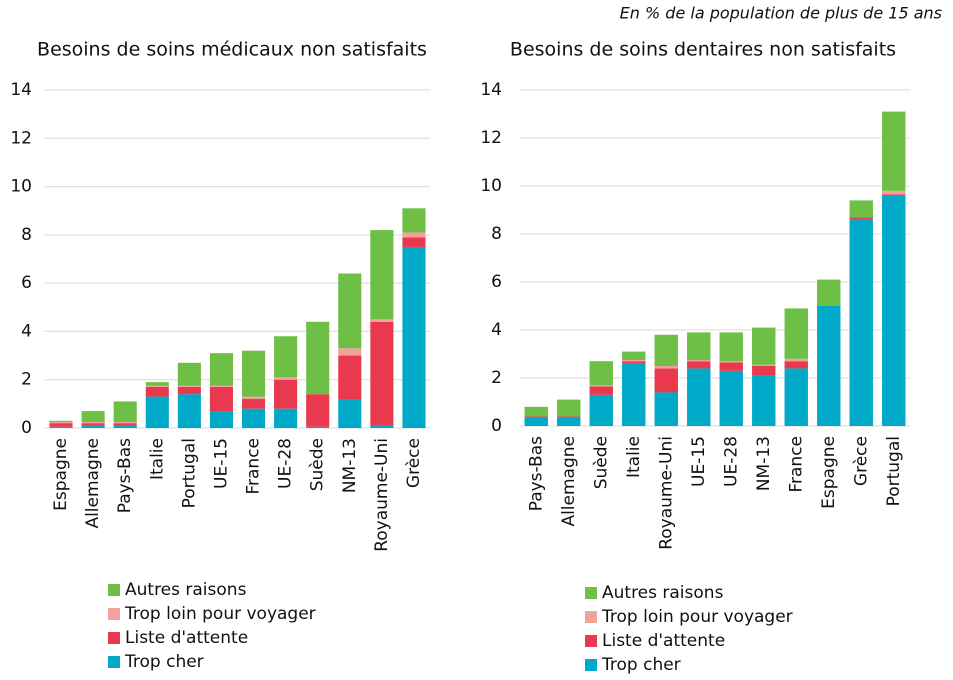  I want to click on legend-label: Liste d'attente, so click(663, 641).